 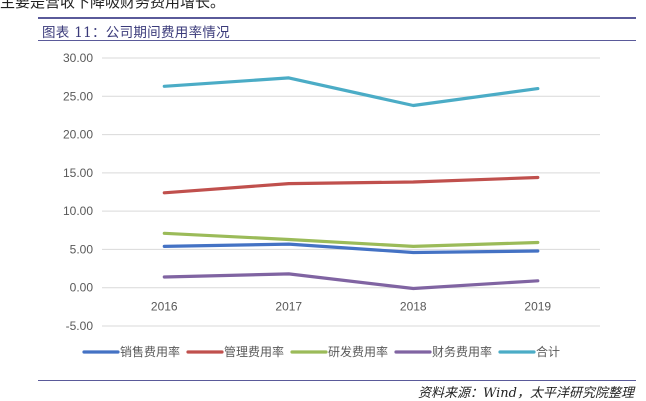 I want to click on legend-label: 管理费用率, so click(x=254, y=351).